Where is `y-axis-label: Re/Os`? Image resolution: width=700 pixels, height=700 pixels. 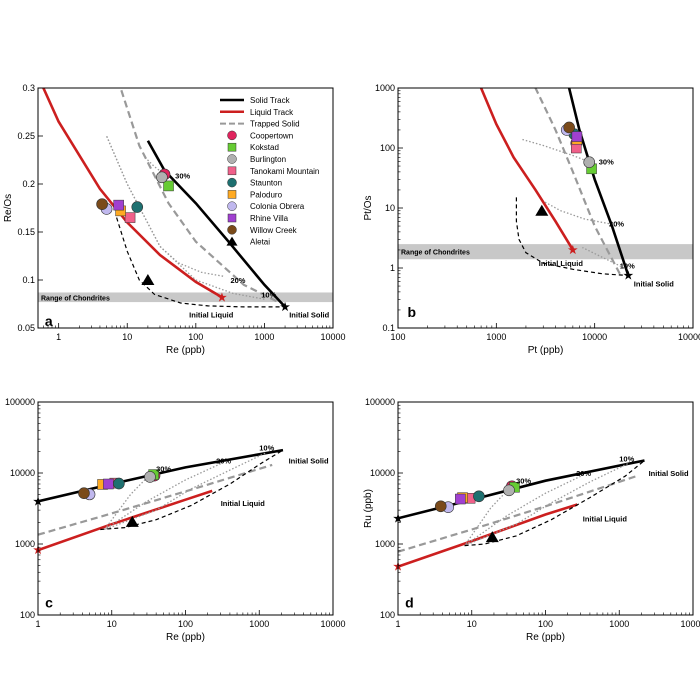 y-axis-label: Re/Os is located at coordinates (8, 208).